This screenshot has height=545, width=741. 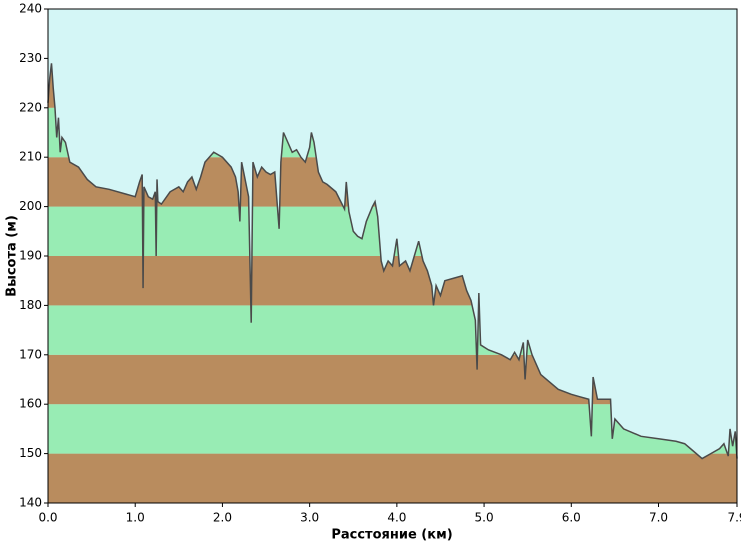 I want to click on y-tick-label: 210, so click(x=30, y=157).